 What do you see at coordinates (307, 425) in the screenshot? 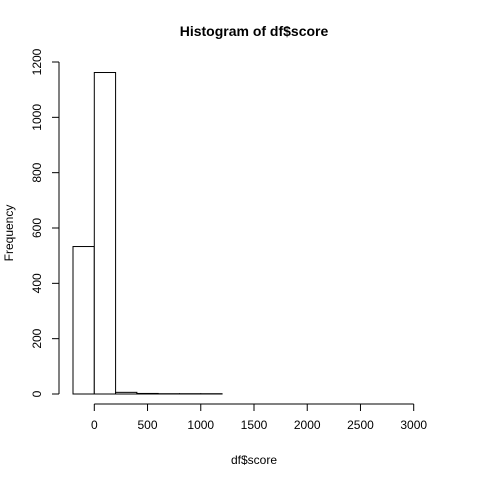
I see `x-tick-label: 2000` at bounding box center [307, 425].